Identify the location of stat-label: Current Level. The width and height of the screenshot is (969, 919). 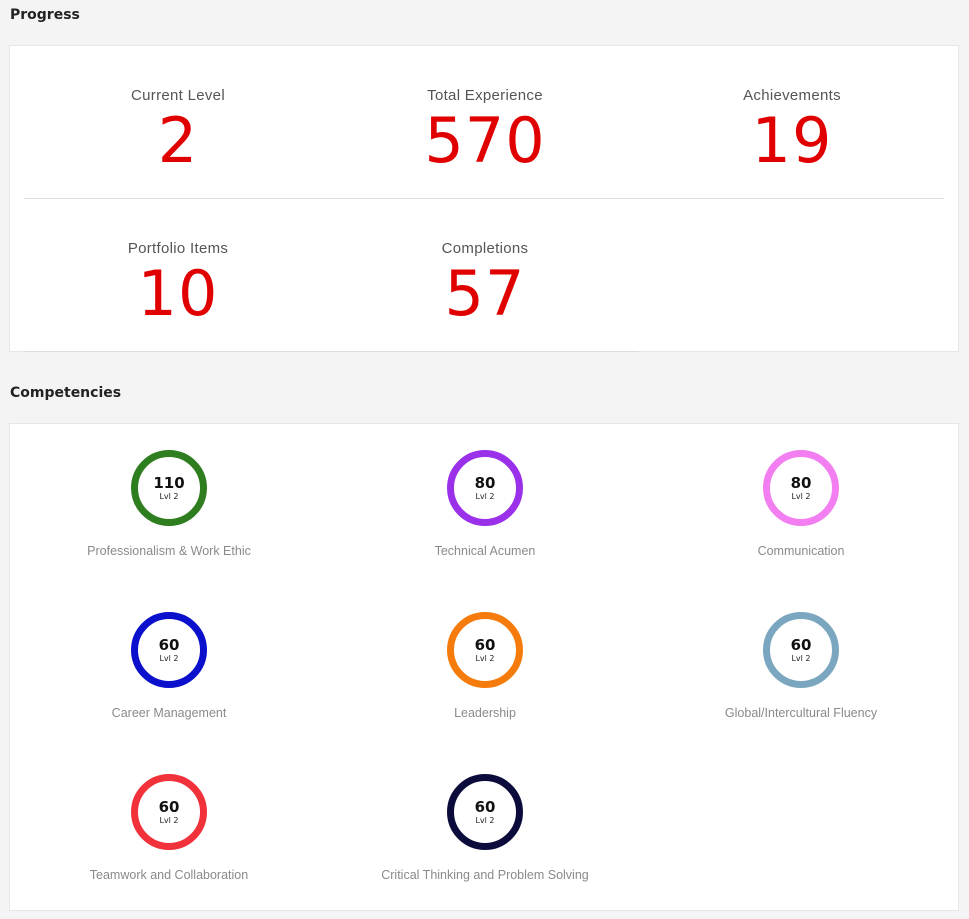
(178, 95).